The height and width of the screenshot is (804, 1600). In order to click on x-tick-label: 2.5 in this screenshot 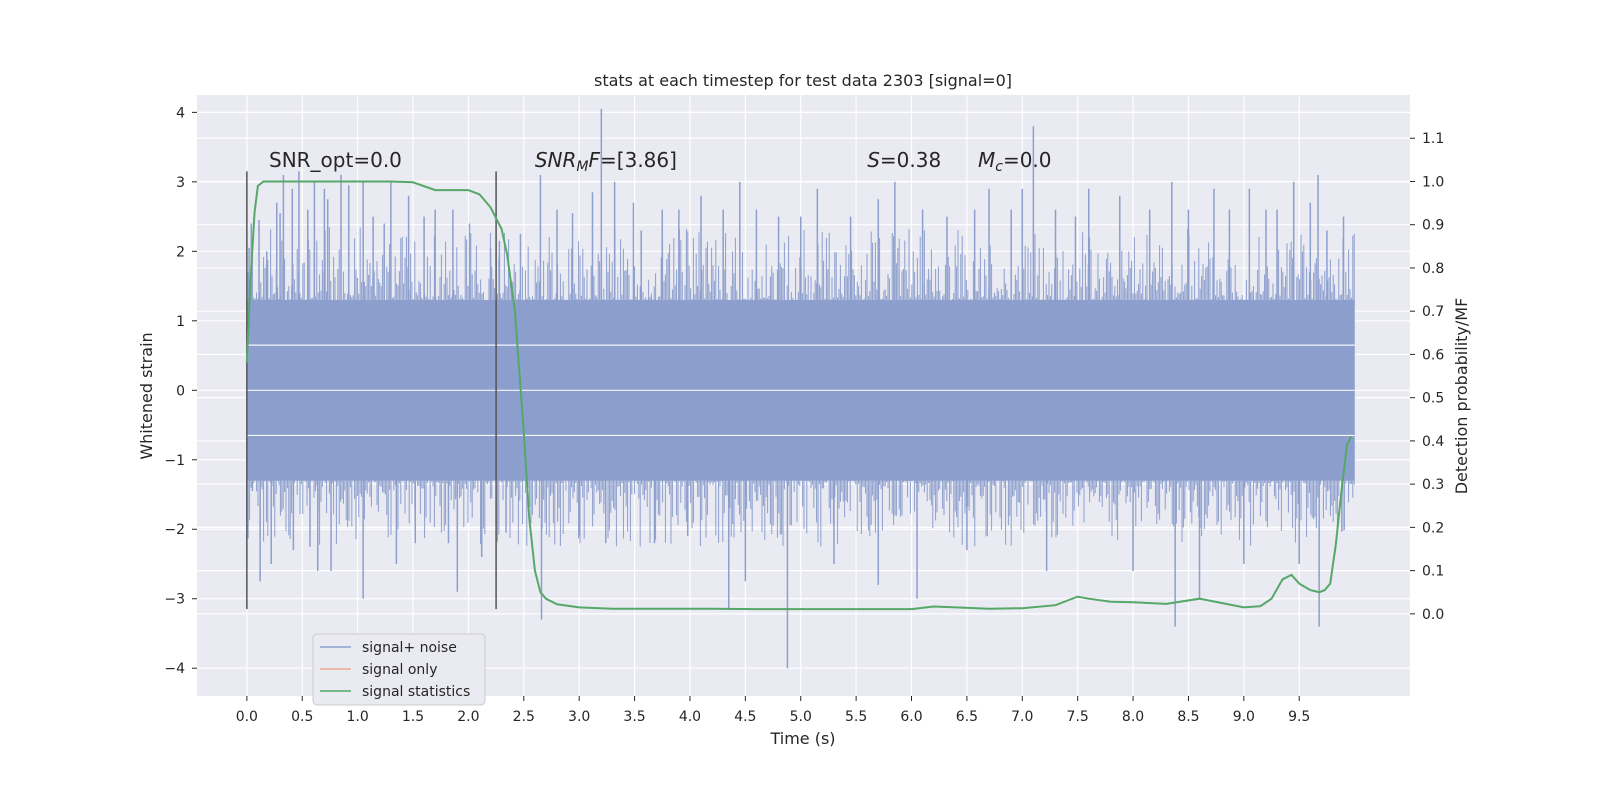, I will do `click(524, 717)`.